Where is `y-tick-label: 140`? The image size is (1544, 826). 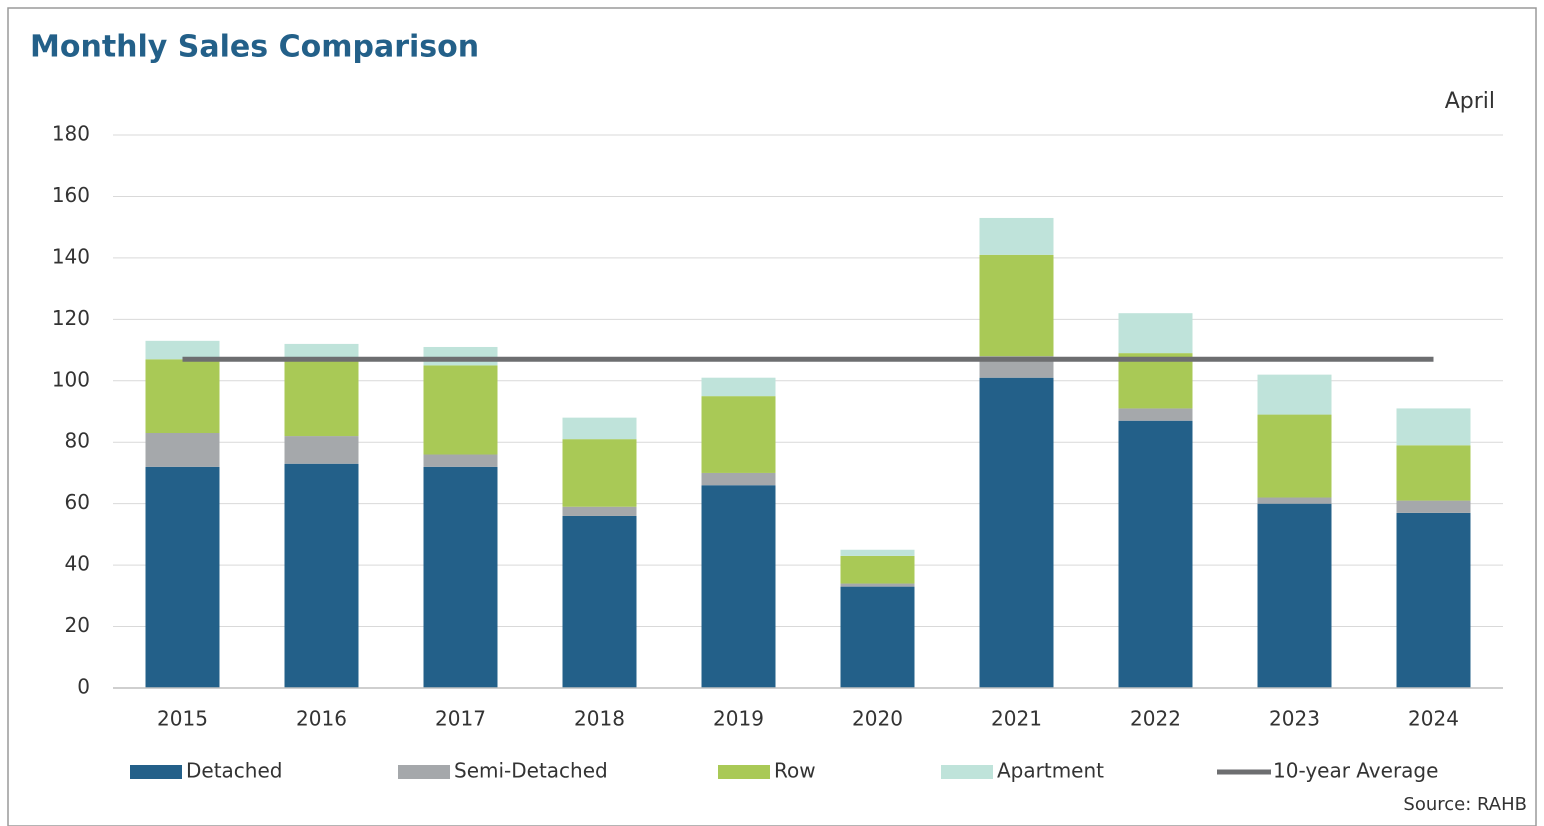
y-tick-label: 140 is located at coordinates (71, 256).